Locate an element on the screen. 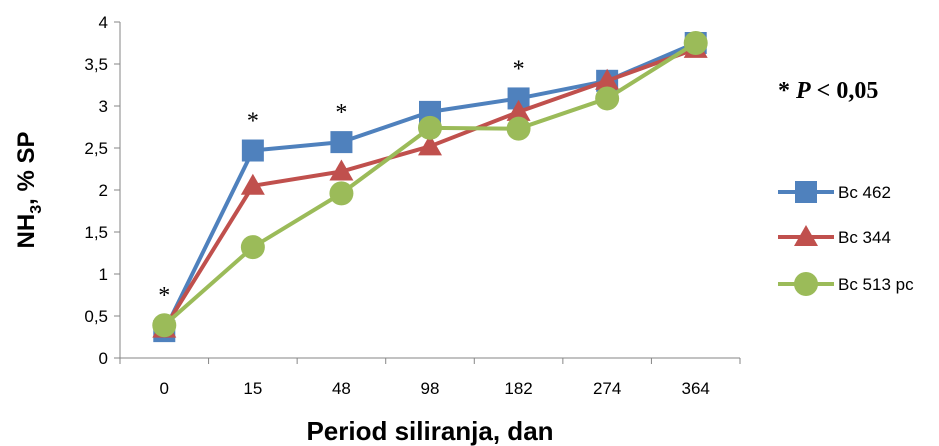 The height and width of the screenshot is (446, 939). x-tick-label: 48 is located at coordinates (341, 388).